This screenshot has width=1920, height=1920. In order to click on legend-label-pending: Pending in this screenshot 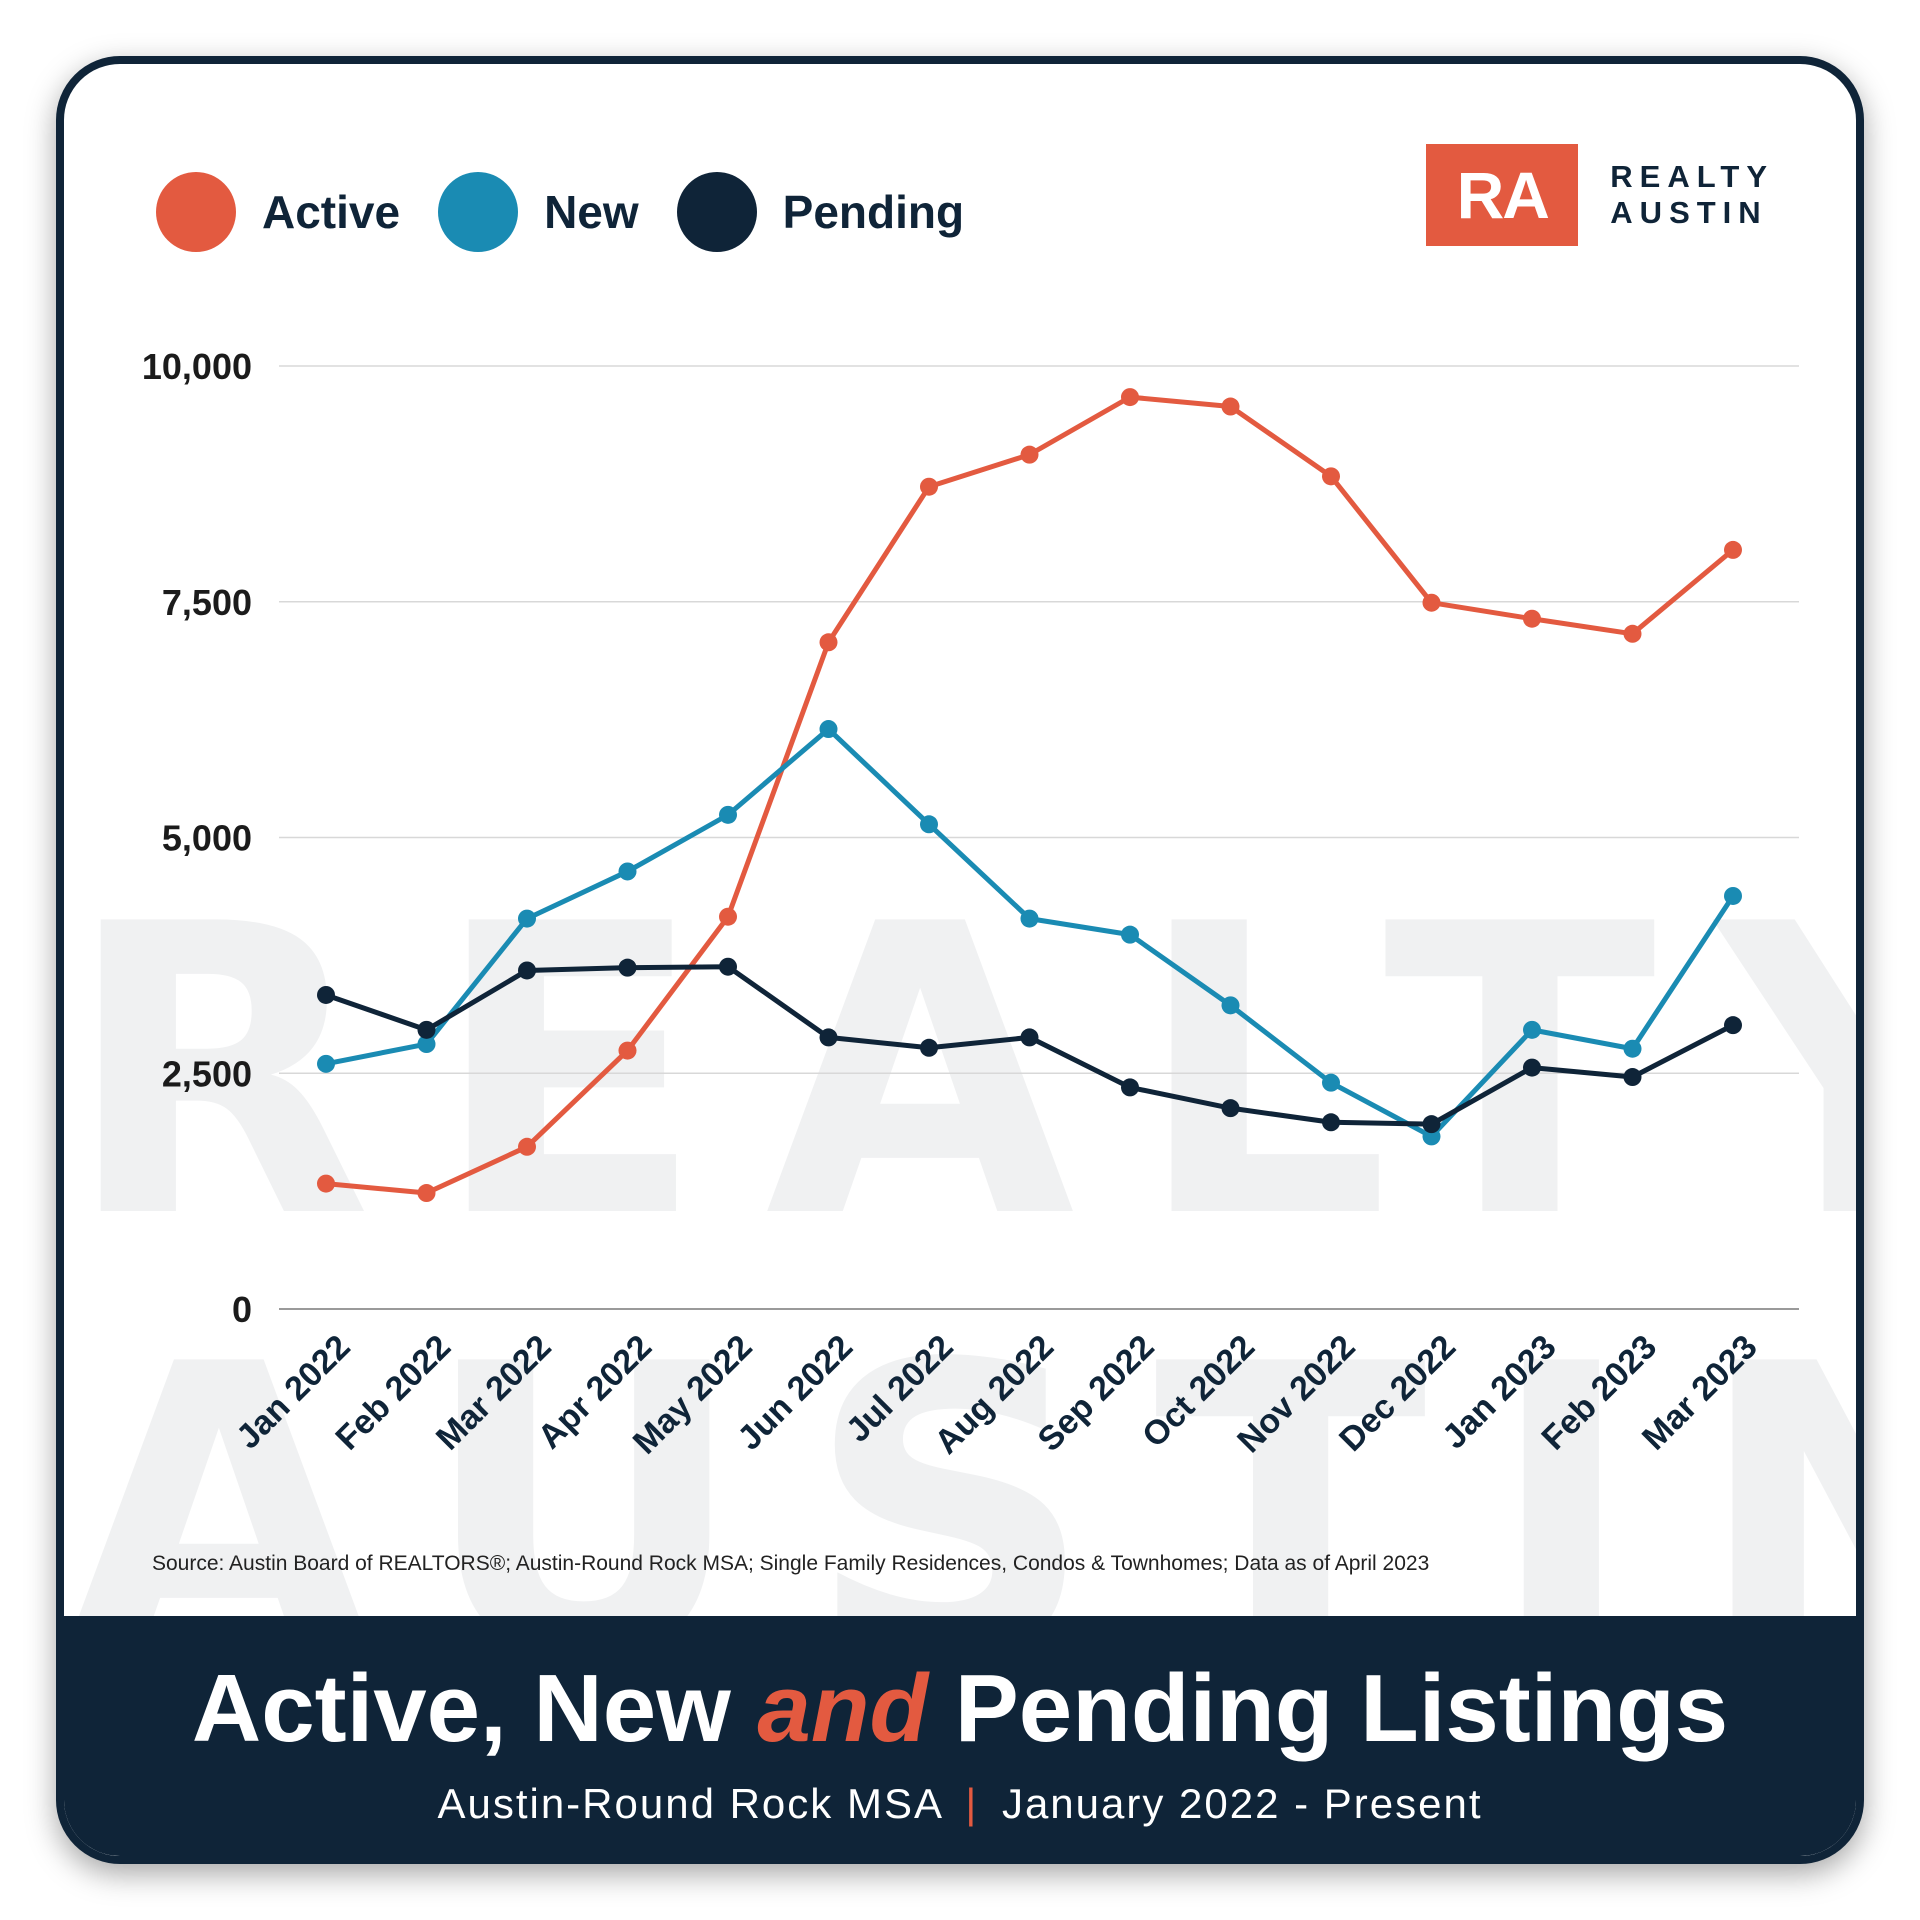, I will do `click(873, 212)`.